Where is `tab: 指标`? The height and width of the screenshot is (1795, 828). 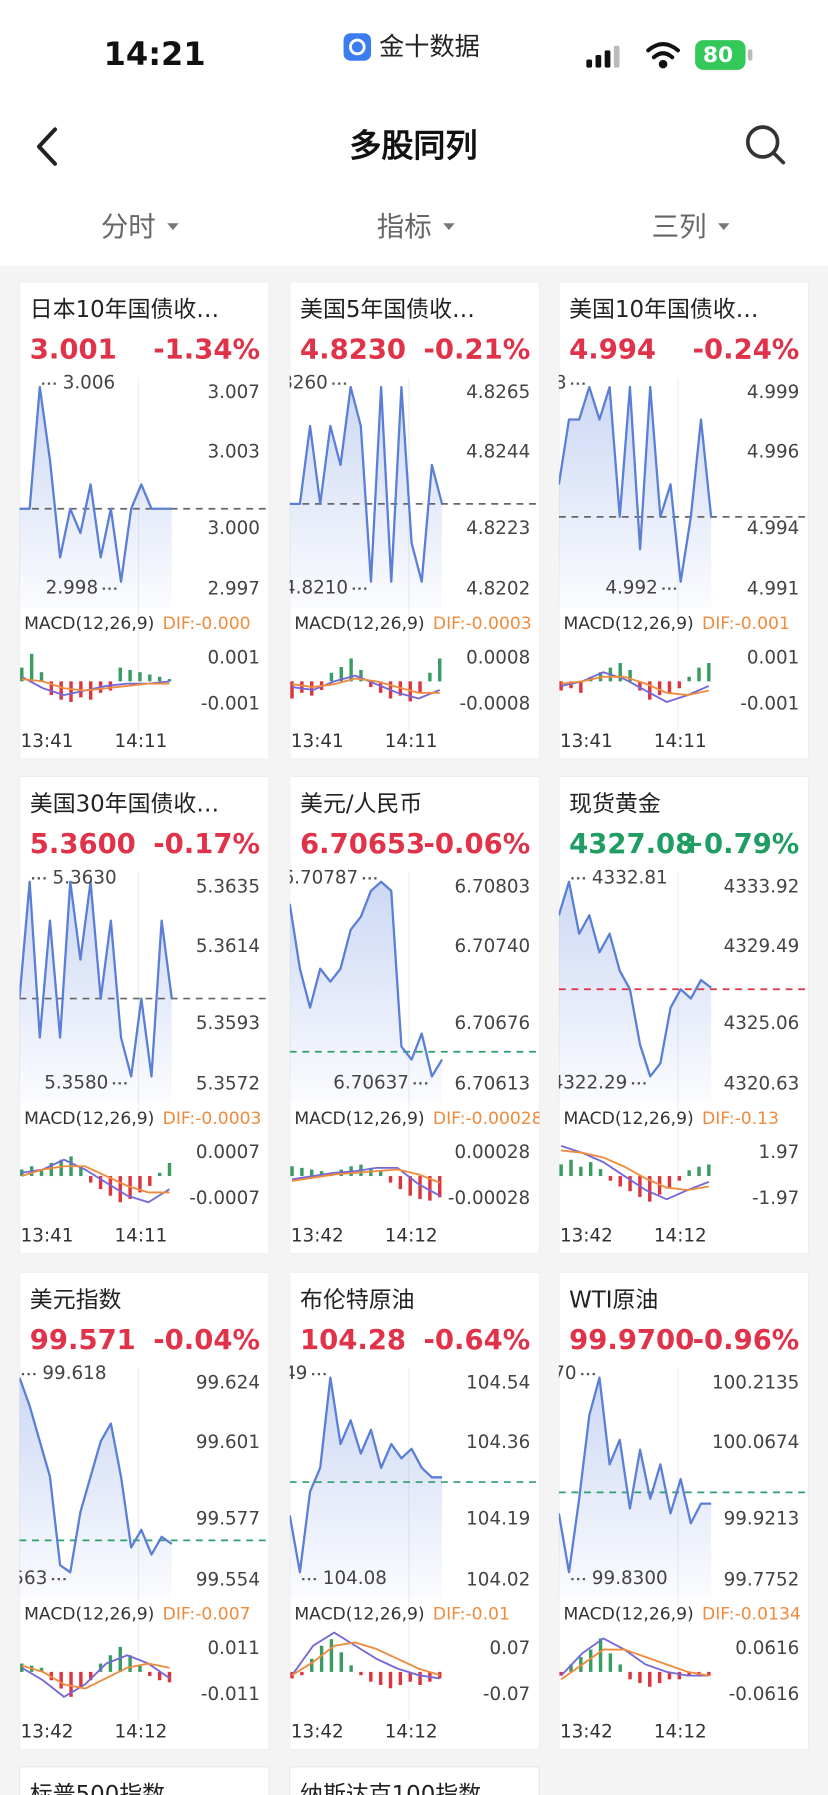 tab: 指标 is located at coordinates (404, 227).